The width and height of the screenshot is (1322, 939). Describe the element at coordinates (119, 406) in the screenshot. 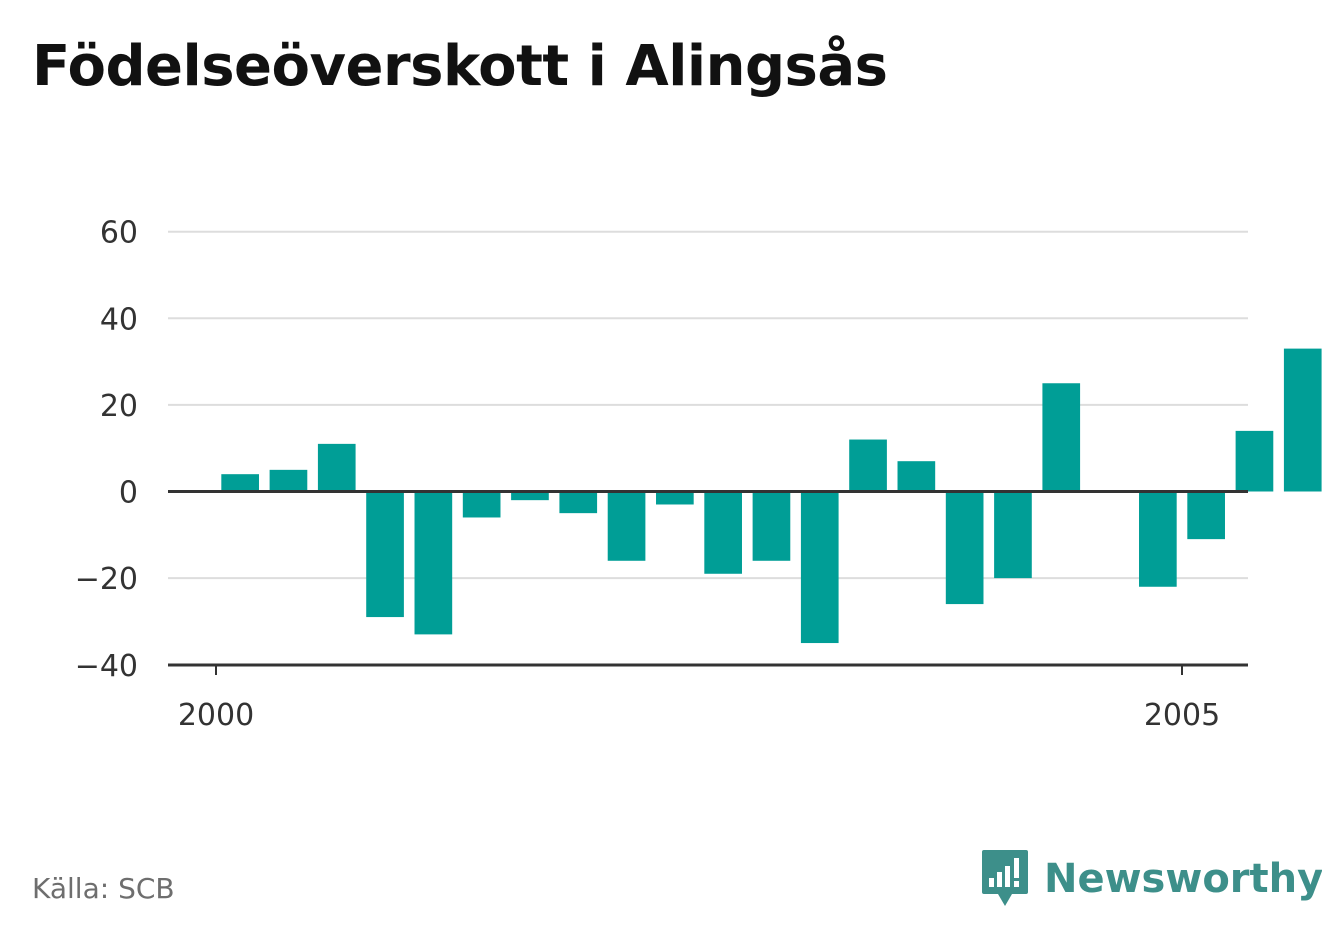

I see `y-tick-label: 20` at that location.